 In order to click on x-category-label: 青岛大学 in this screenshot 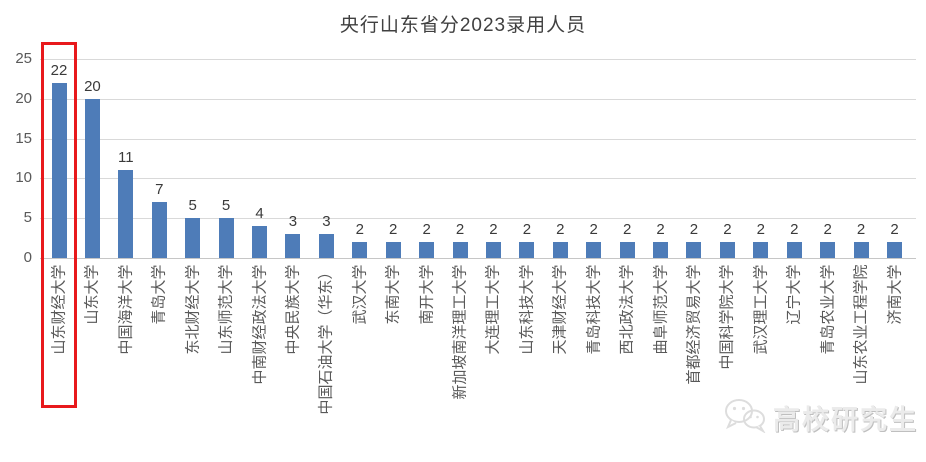, I will do `click(159, 294)`.